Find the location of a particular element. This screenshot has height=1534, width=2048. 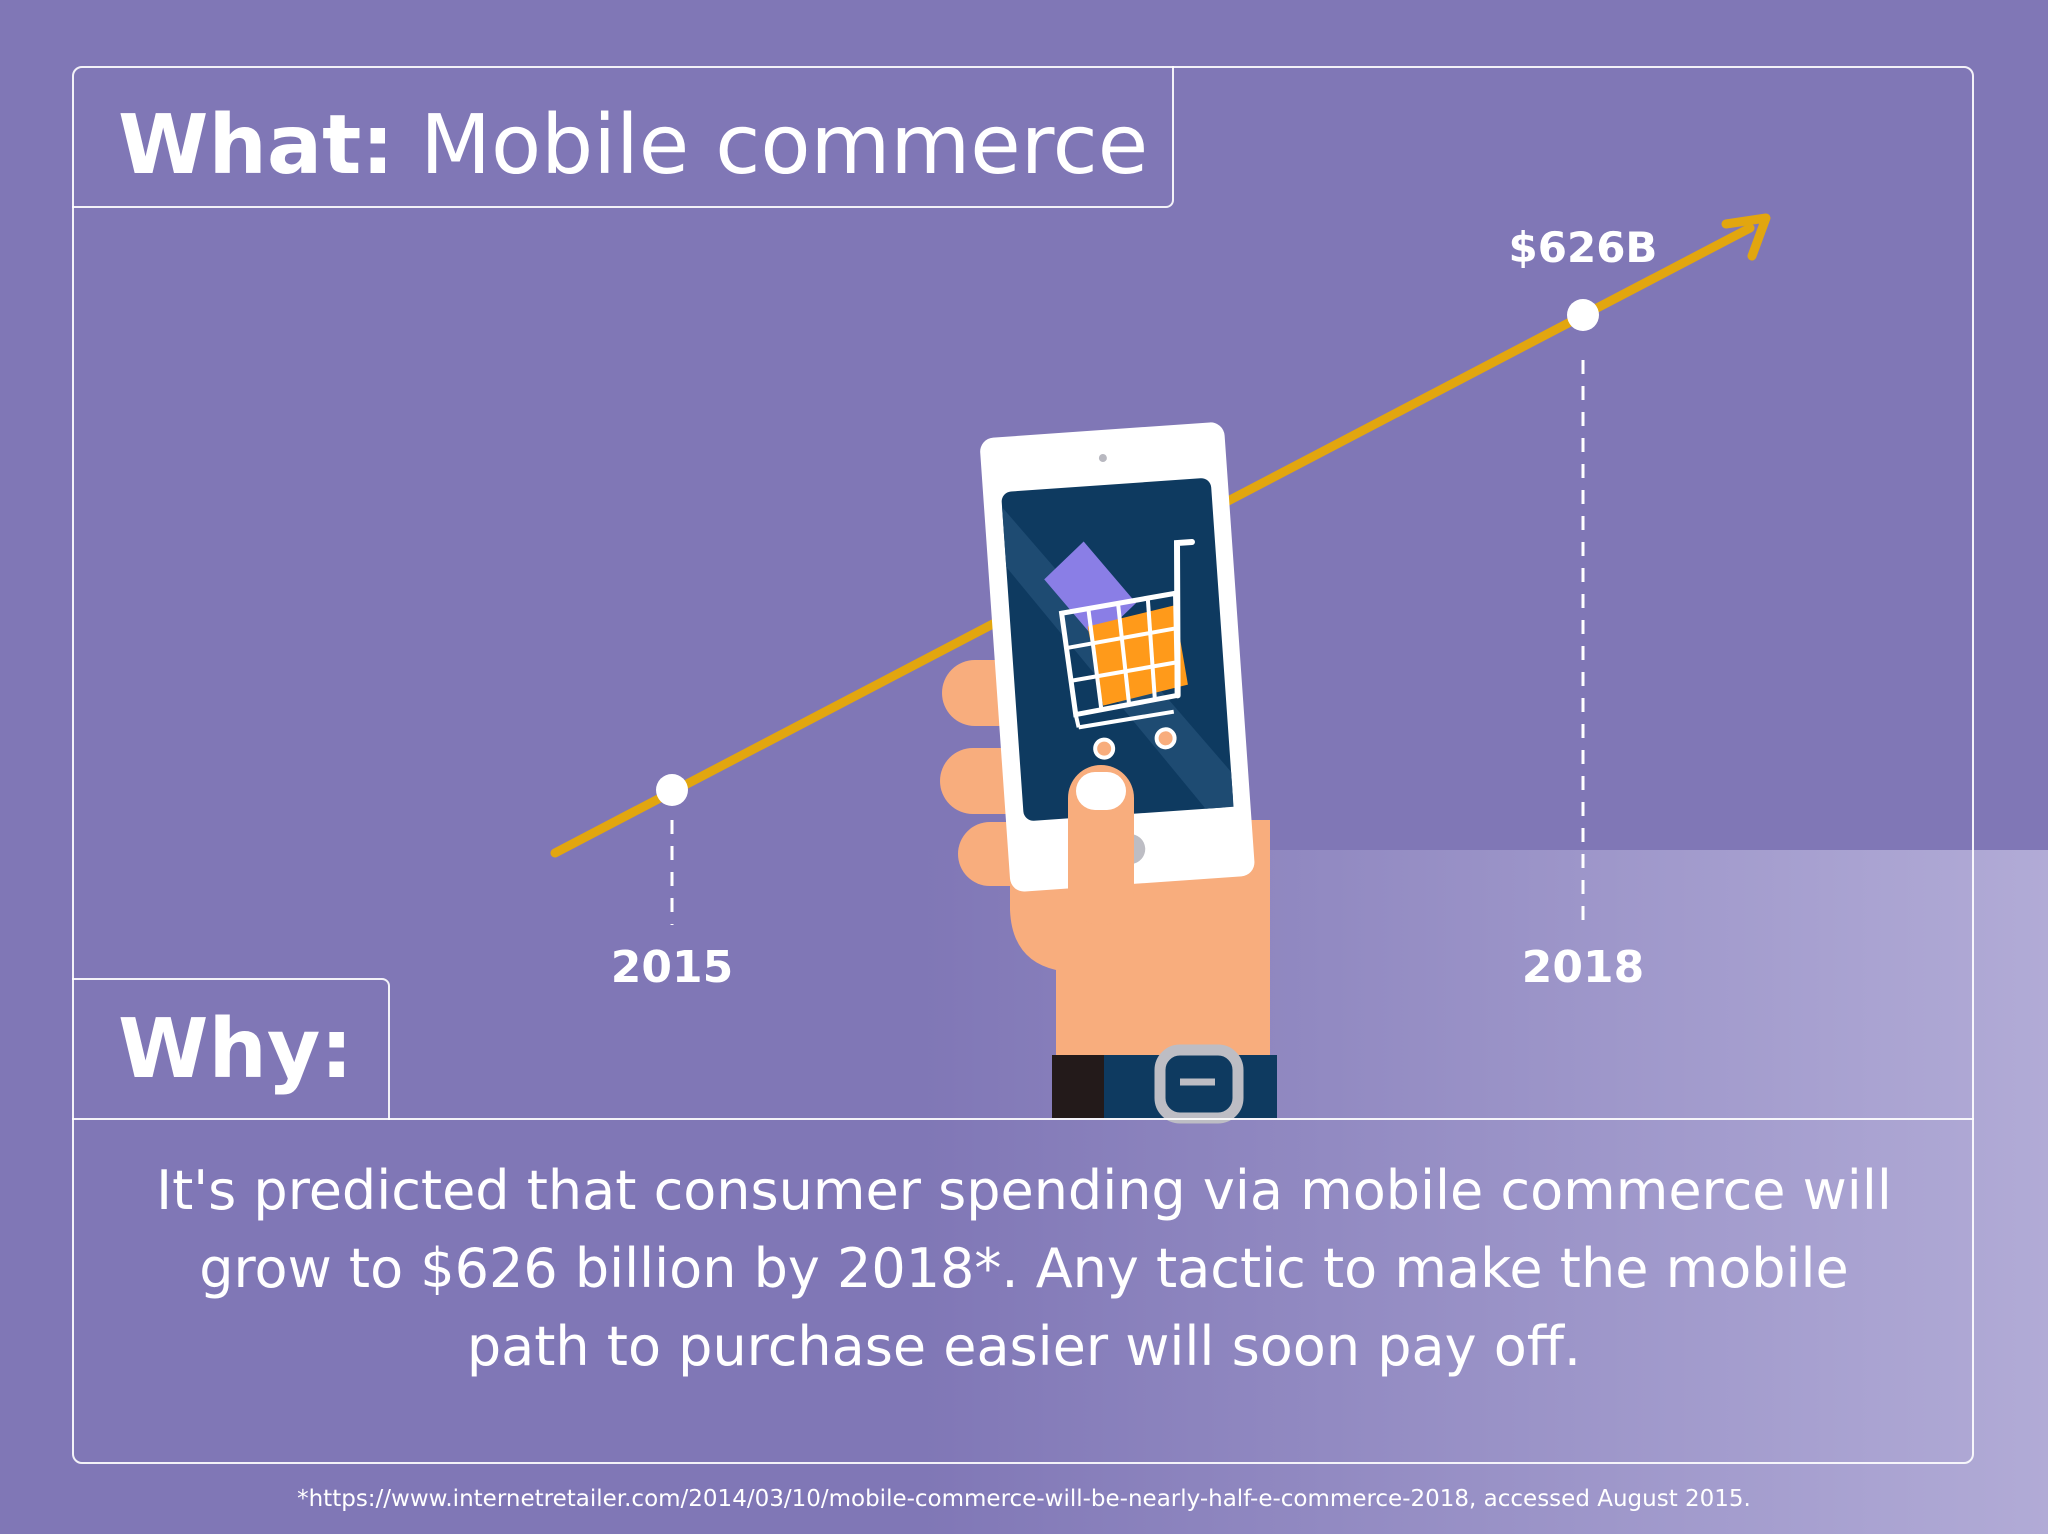

why-header-box is located at coordinates (231, 1049).